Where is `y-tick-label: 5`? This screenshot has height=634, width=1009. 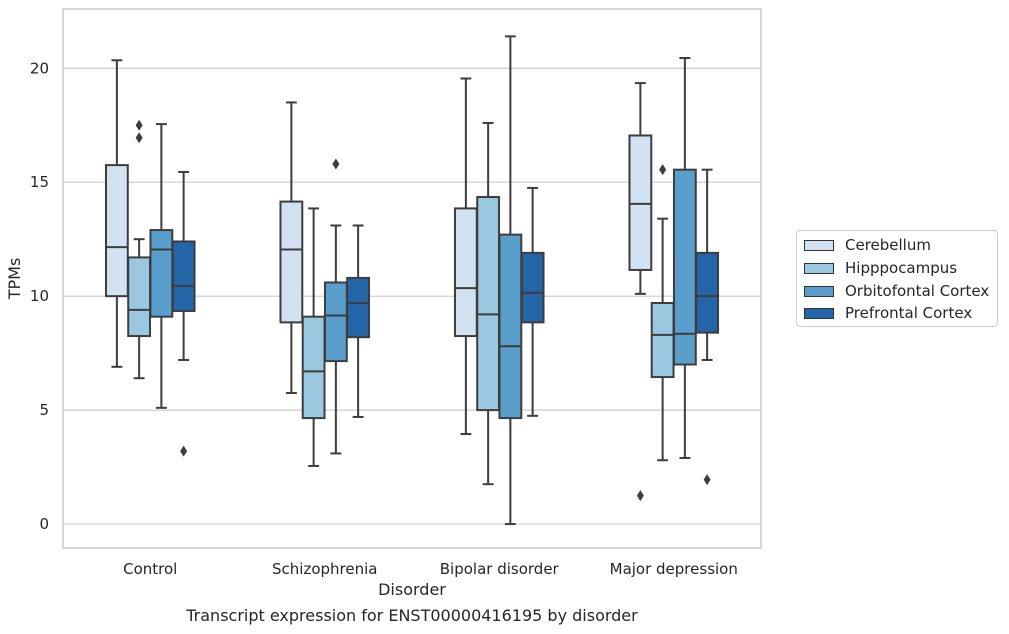
y-tick-label: 5 is located at coordinates (44, 410).